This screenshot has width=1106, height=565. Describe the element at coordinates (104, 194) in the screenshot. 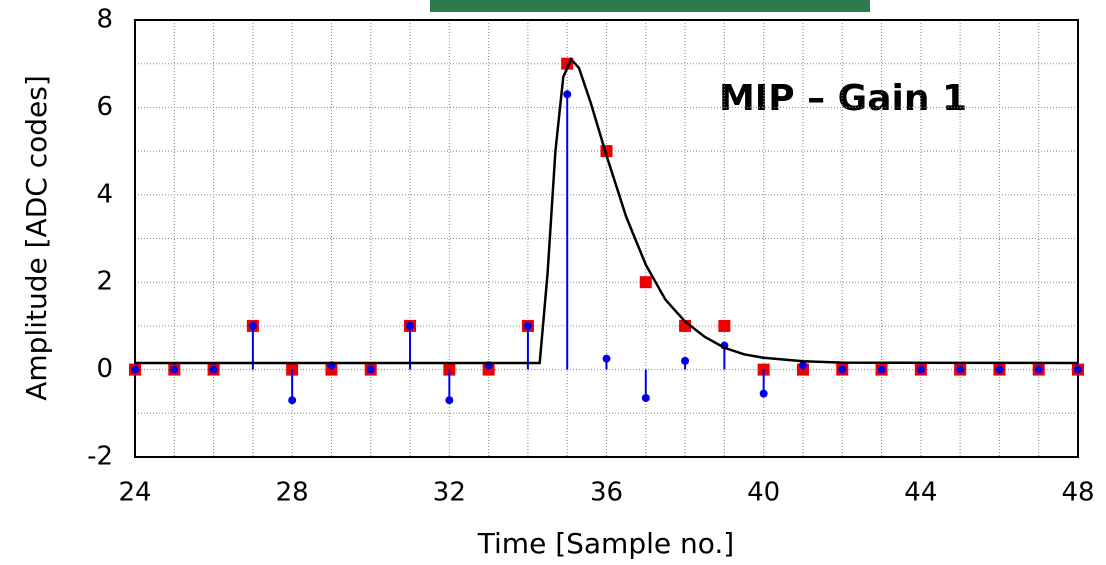

I see `y-tick-label: 4` at that location.